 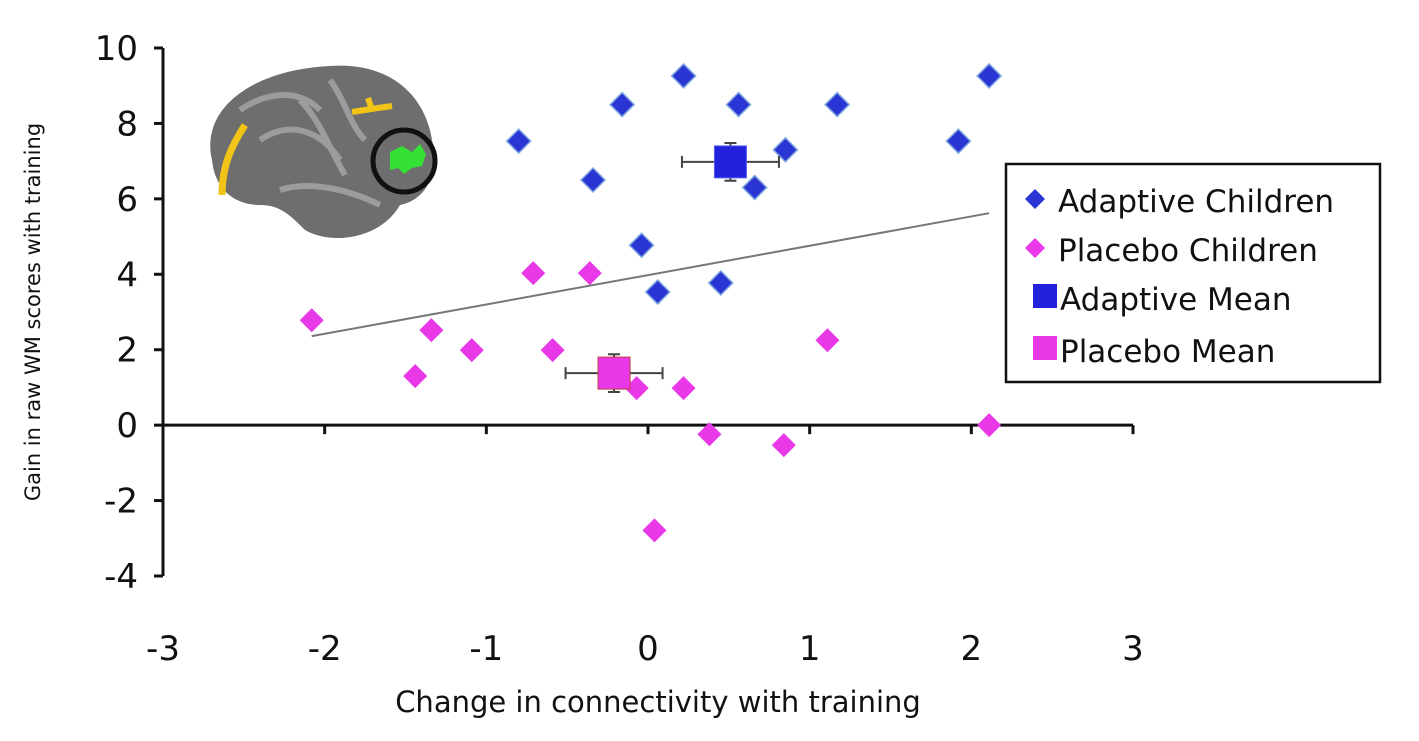 I want to click on x-tick-label: 3, so click(x=1133, y=649).